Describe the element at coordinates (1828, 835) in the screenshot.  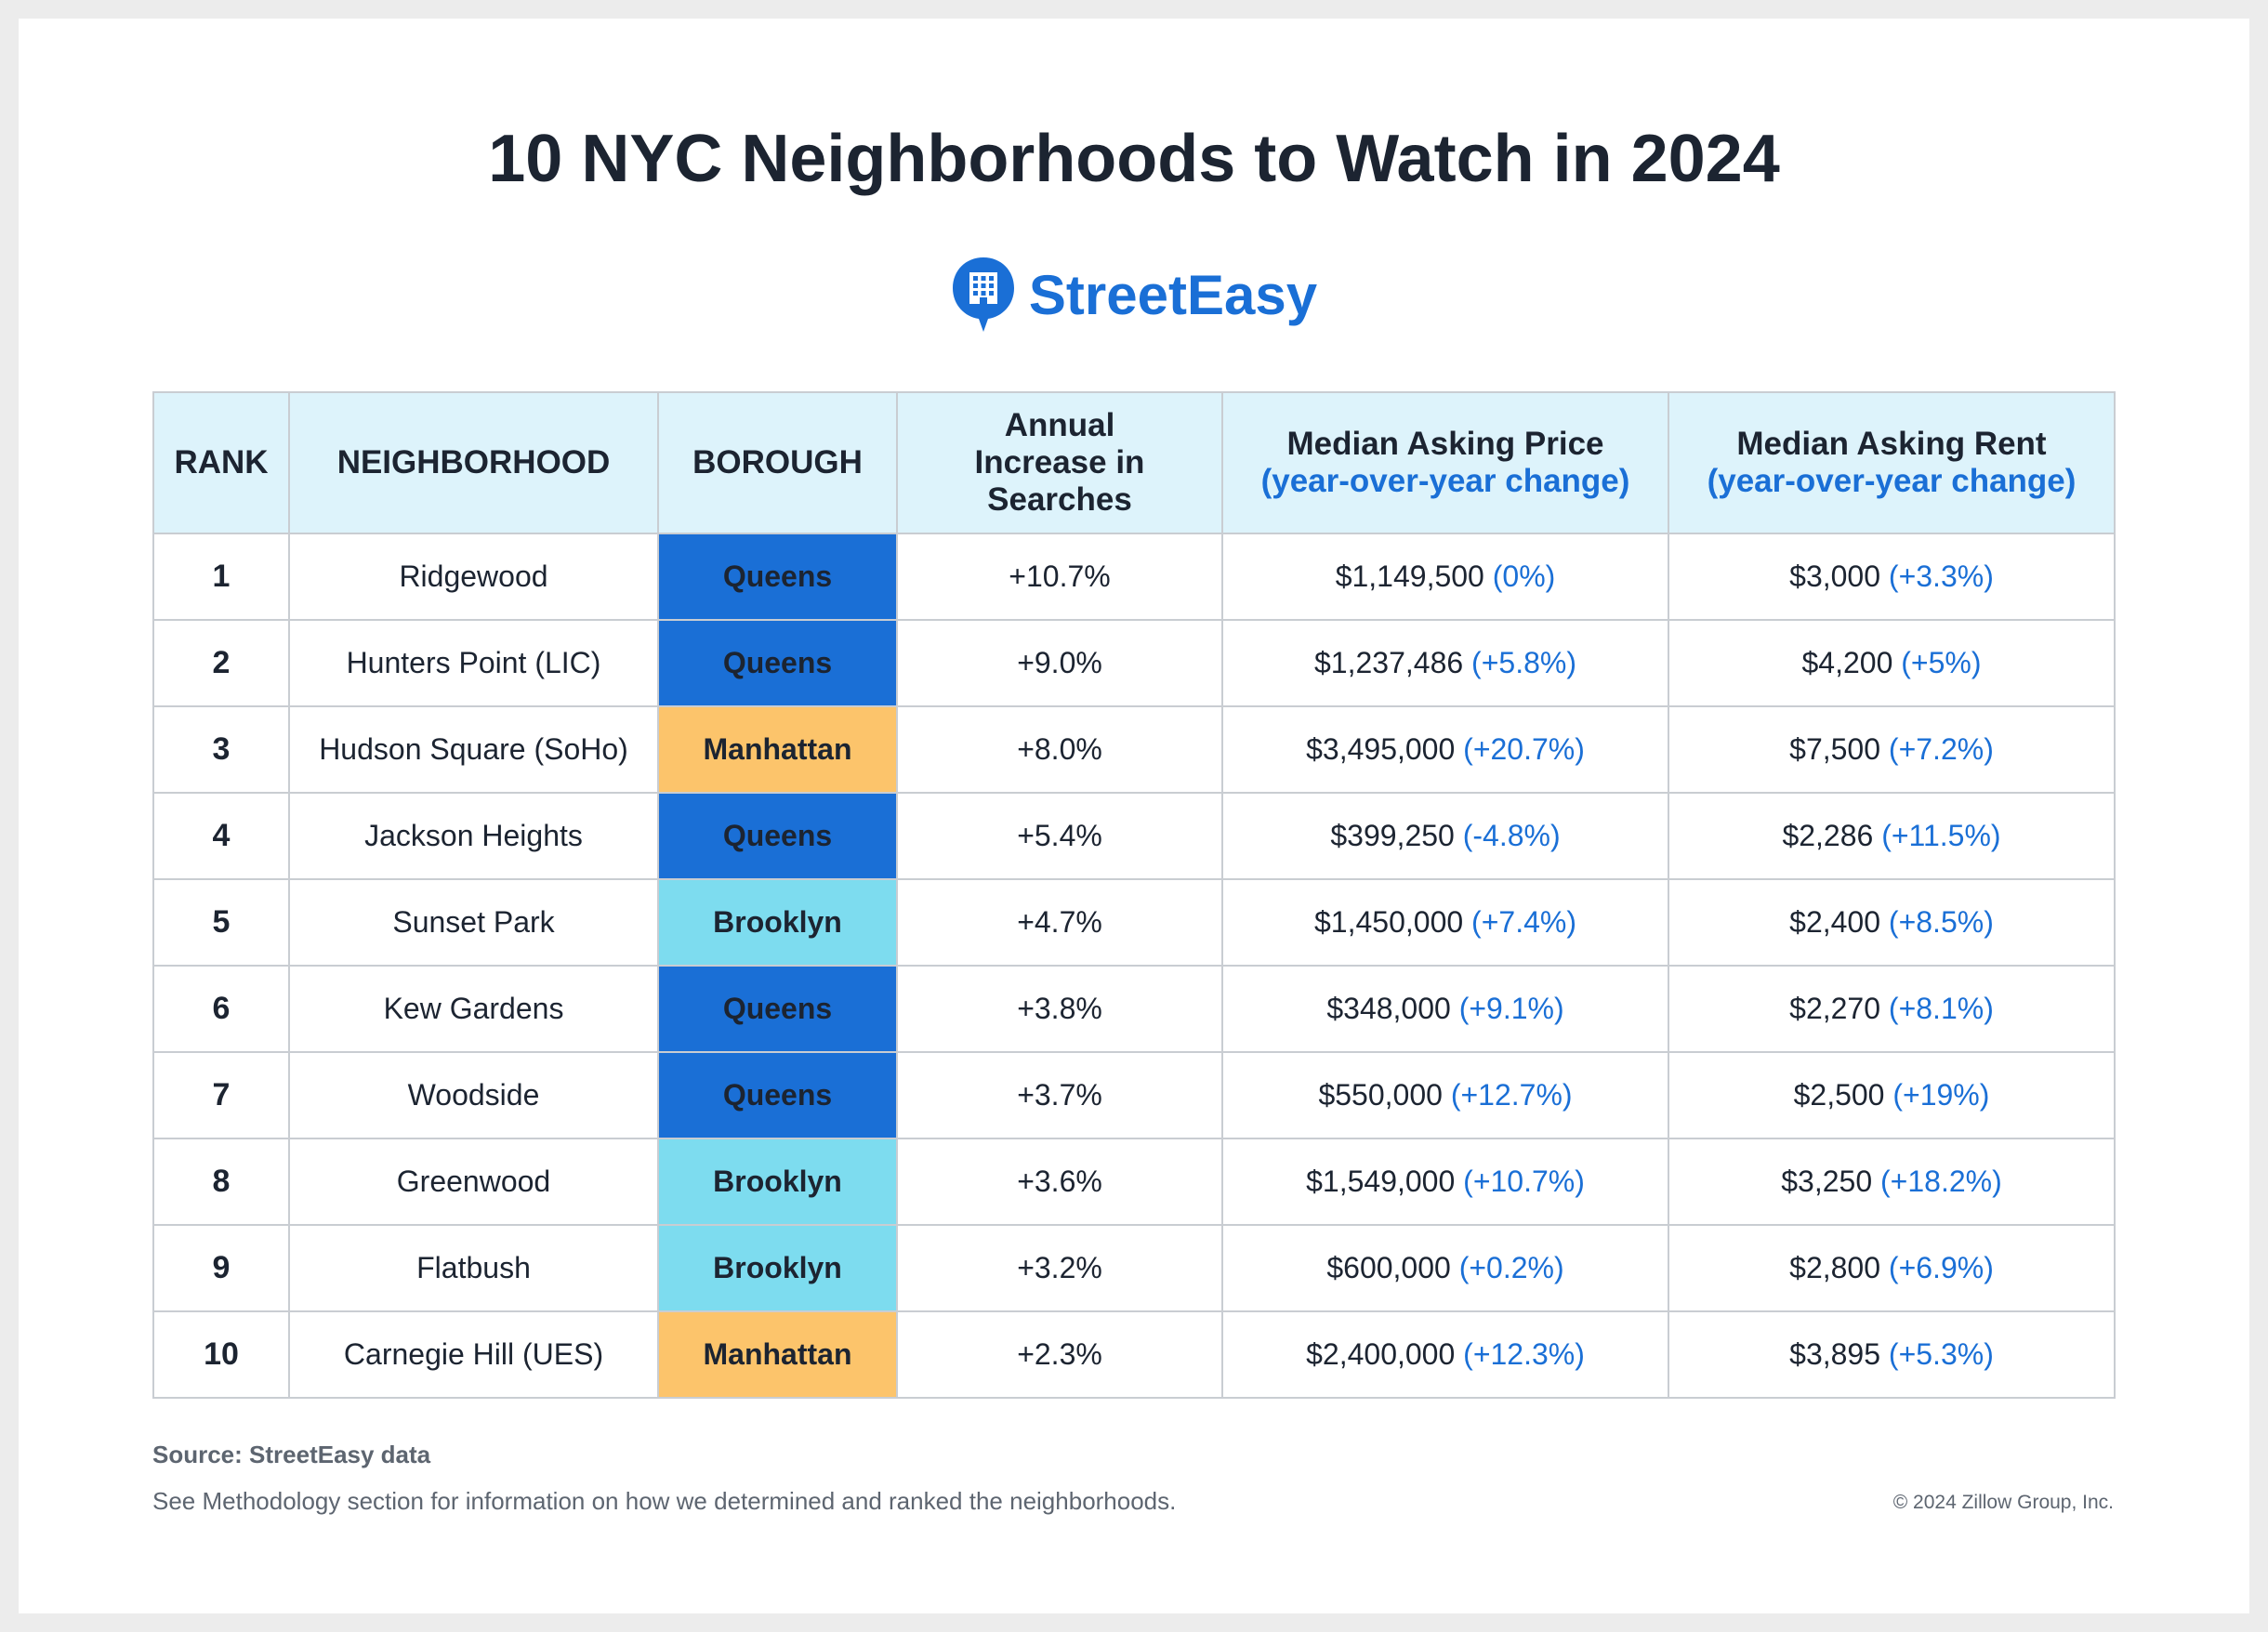
I see `rent-value: $2,286` at that location.